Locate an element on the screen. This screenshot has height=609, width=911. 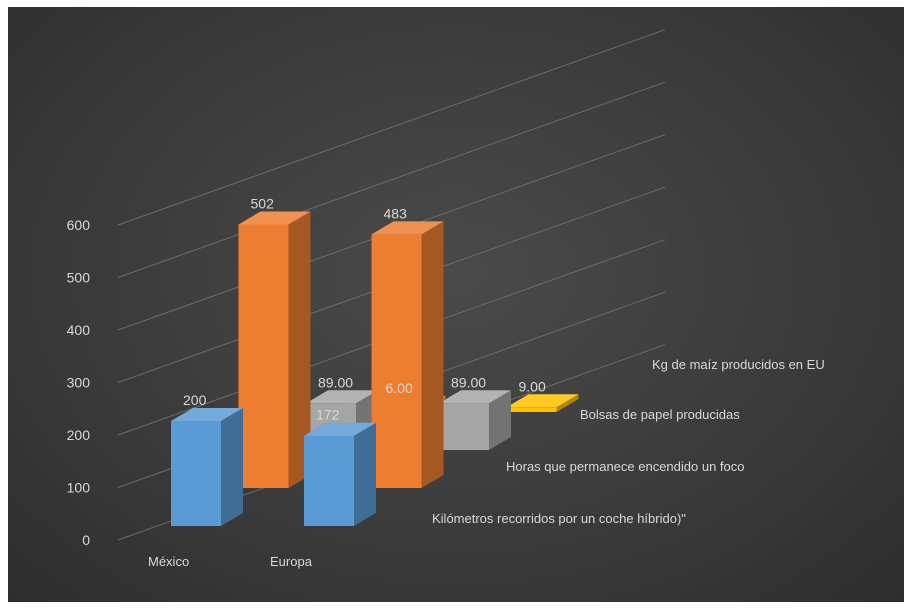
data-label: 483 is located at coordinates (396, 213).